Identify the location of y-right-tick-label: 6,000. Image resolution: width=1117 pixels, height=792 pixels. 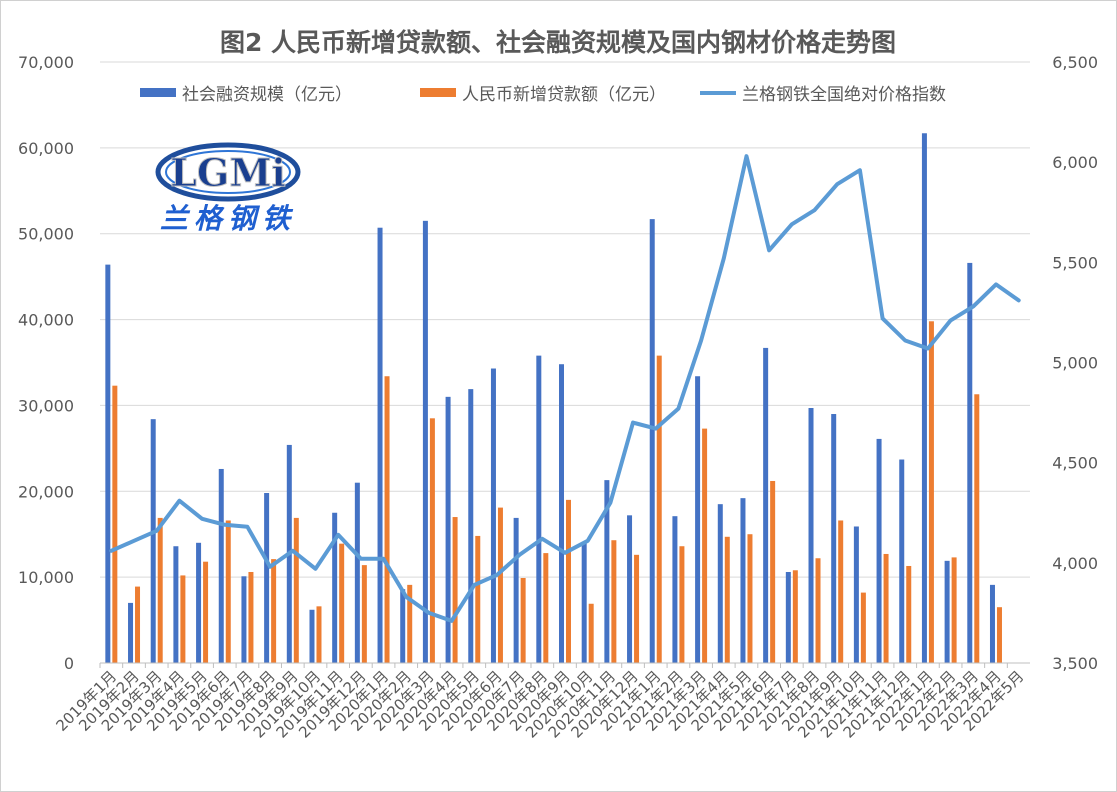
(1075, 162).